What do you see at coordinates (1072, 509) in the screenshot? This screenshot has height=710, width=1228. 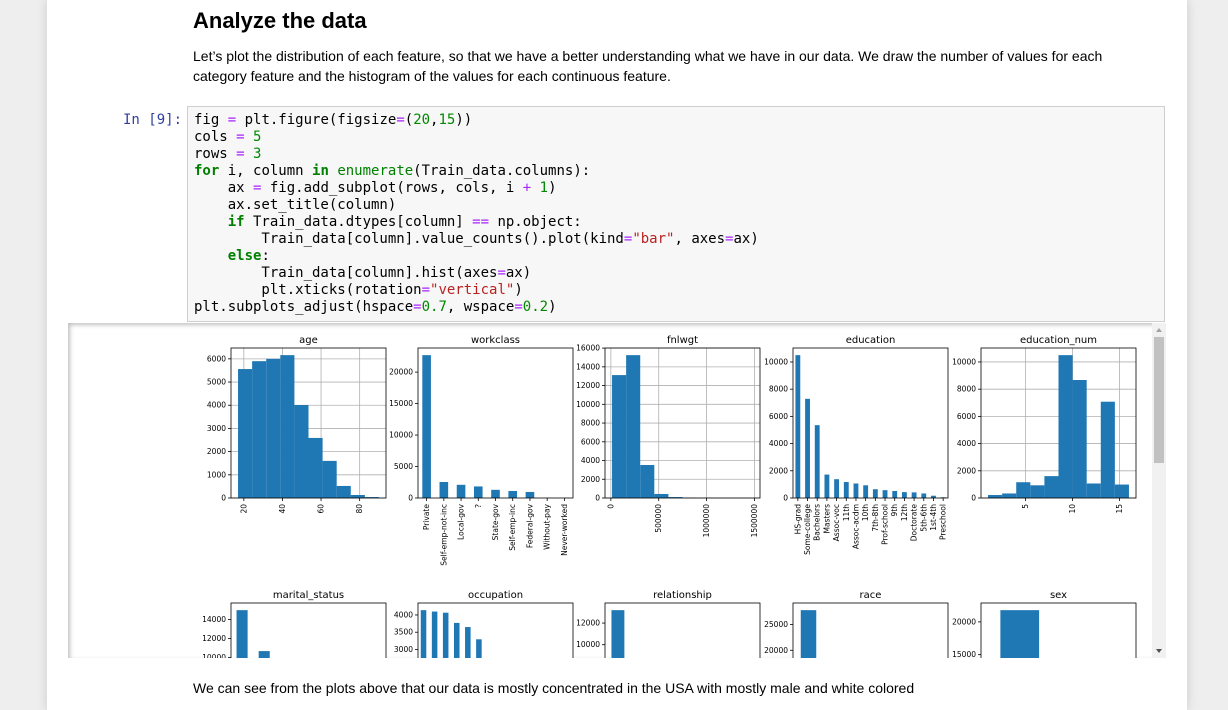 I see `x-tick-label: 10` at bounding box center [1072, 509].